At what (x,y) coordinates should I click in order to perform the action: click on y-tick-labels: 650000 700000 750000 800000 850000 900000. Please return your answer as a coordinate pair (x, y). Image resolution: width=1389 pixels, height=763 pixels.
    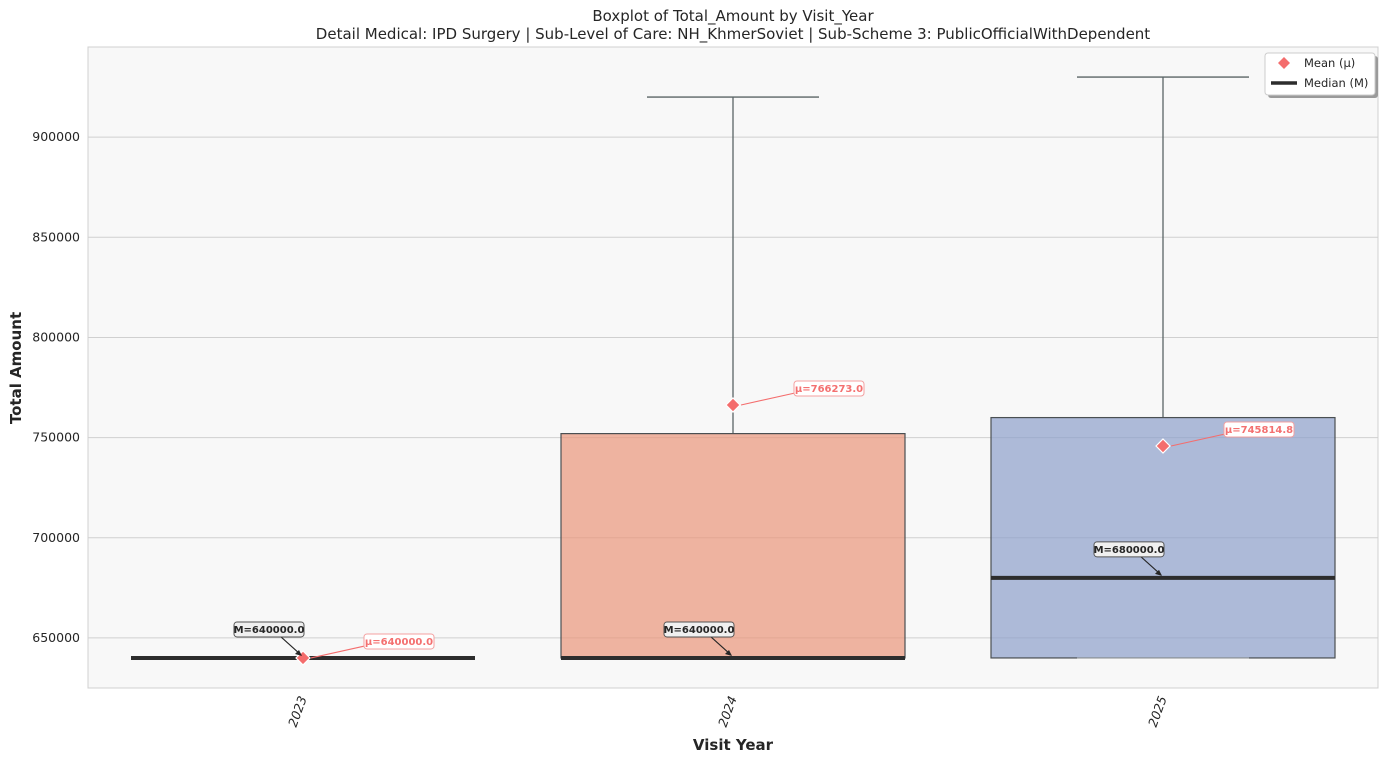
    Looking at the image, I should click on (56, 387).